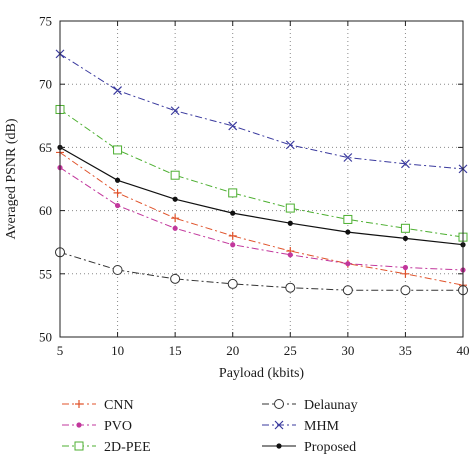  What do you see at coordinates (330, 447) in the screenshot?
I see `legend-label: Proposed` at bounding box center [330, 447].